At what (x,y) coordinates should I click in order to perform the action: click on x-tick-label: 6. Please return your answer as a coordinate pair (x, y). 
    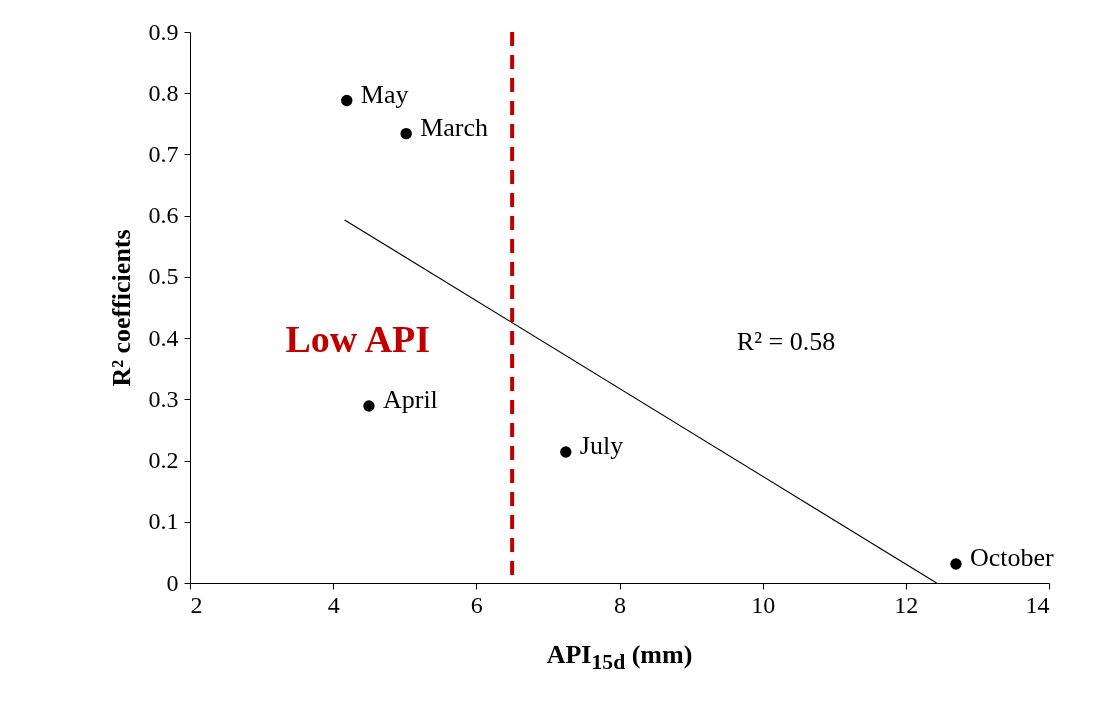
    Looking at the image, I should click on (476, 604).